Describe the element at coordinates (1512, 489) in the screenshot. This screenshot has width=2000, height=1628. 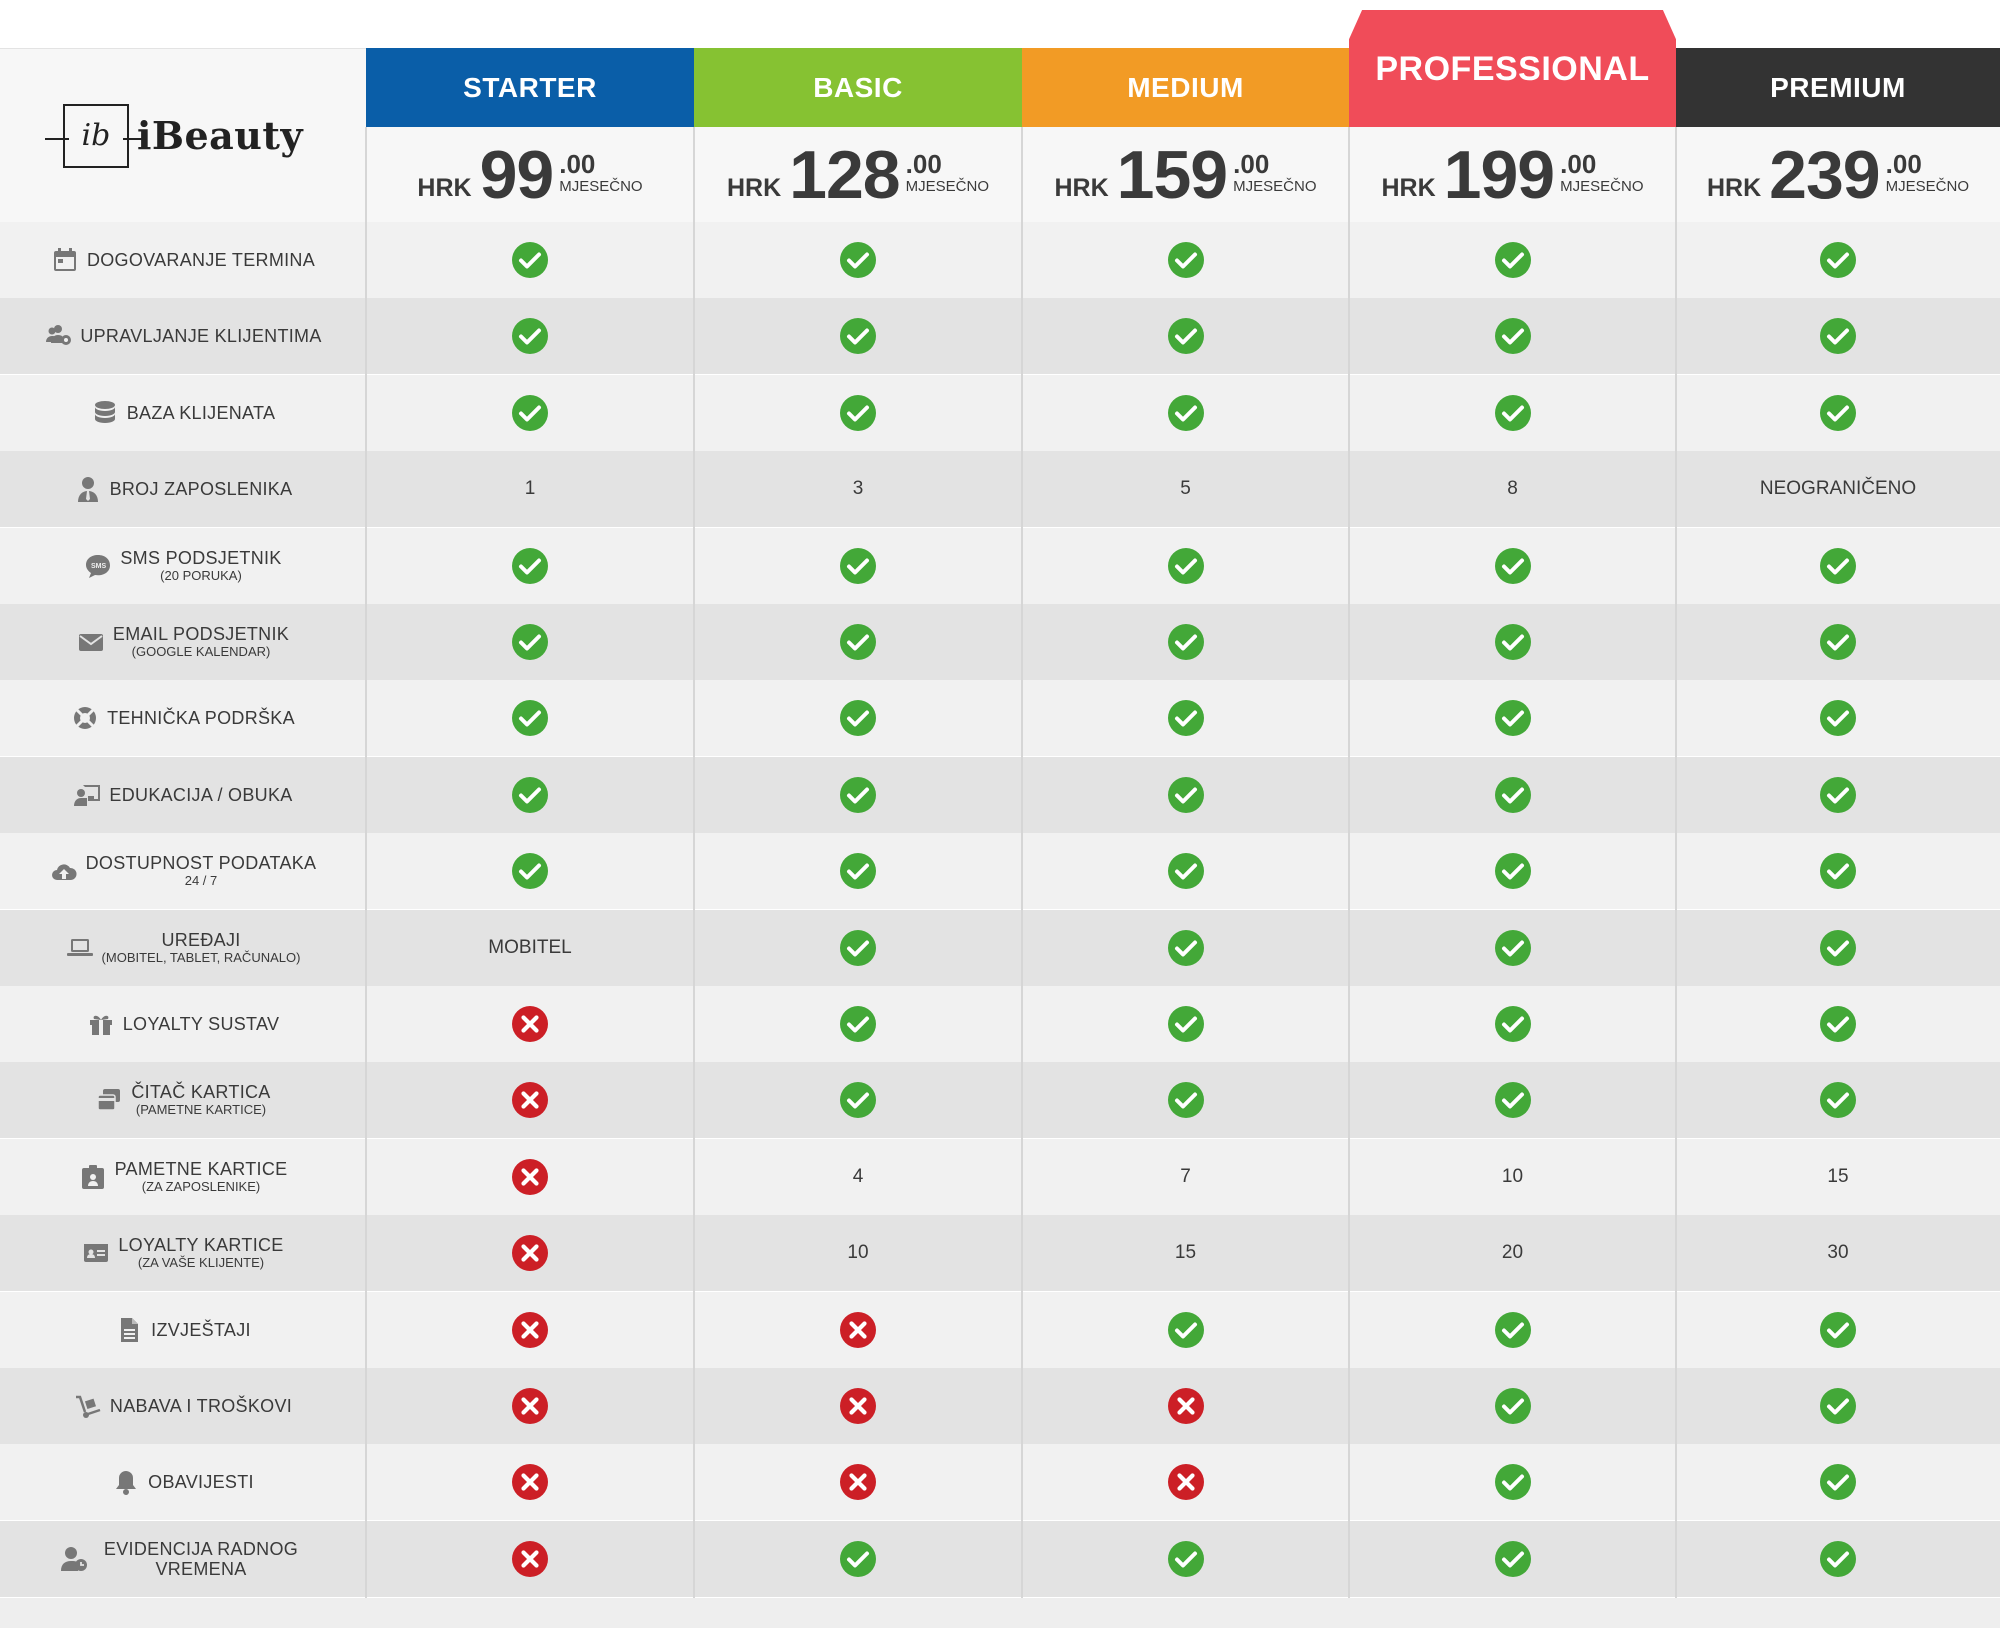
I see `cell-value: 8` at that location.